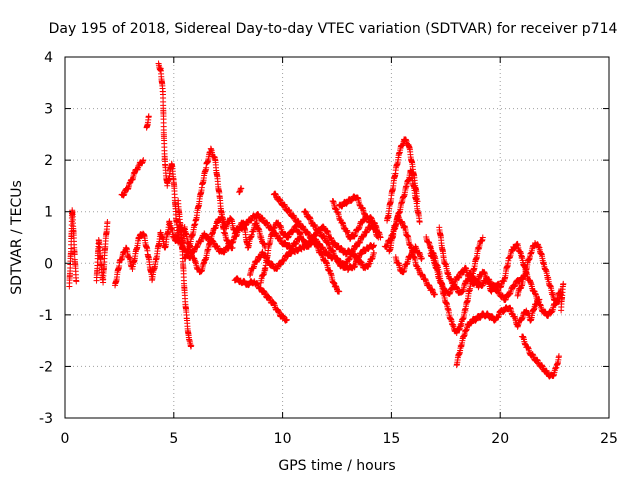 Image resolution: width=640 pixels, height=480 pixels. I want to click on x-axis-label: GPS time / hours, so click(336, 466).